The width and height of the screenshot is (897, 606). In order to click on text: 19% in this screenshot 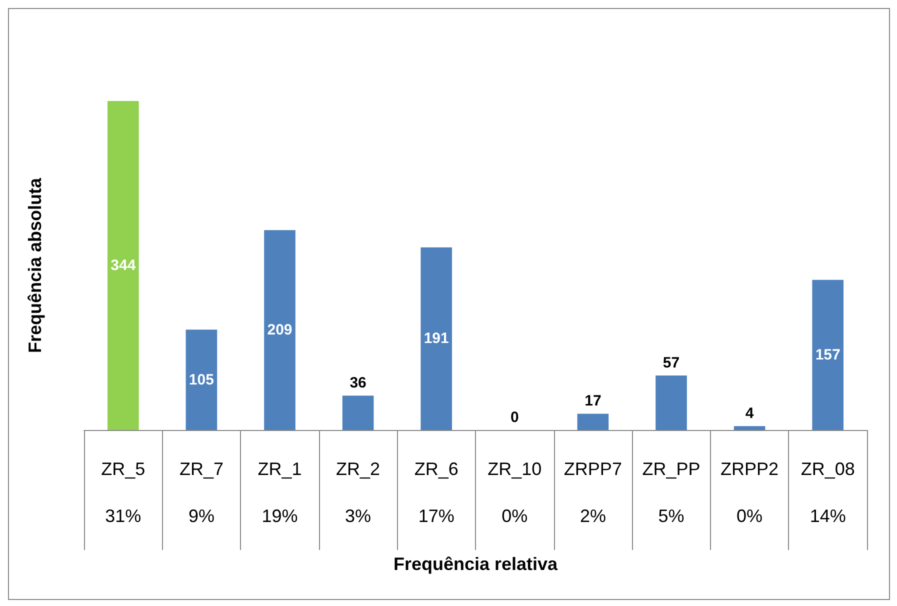, I will do `click(280, 516)`.